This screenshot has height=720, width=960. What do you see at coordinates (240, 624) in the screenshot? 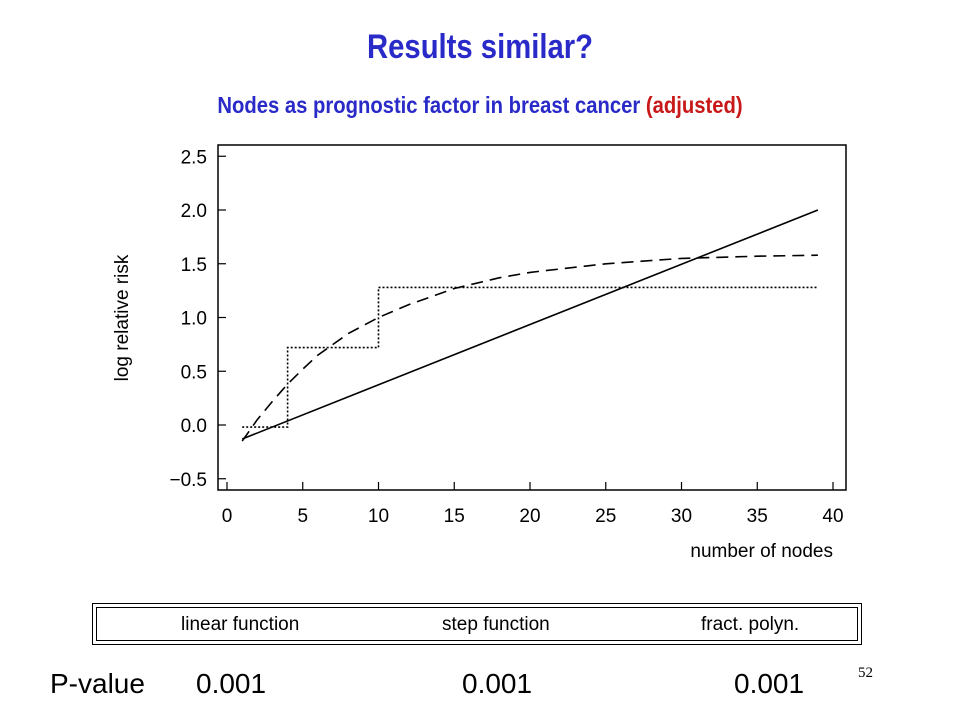
I see `legend-label-linear: linear function` at bounding box center [240, 624].